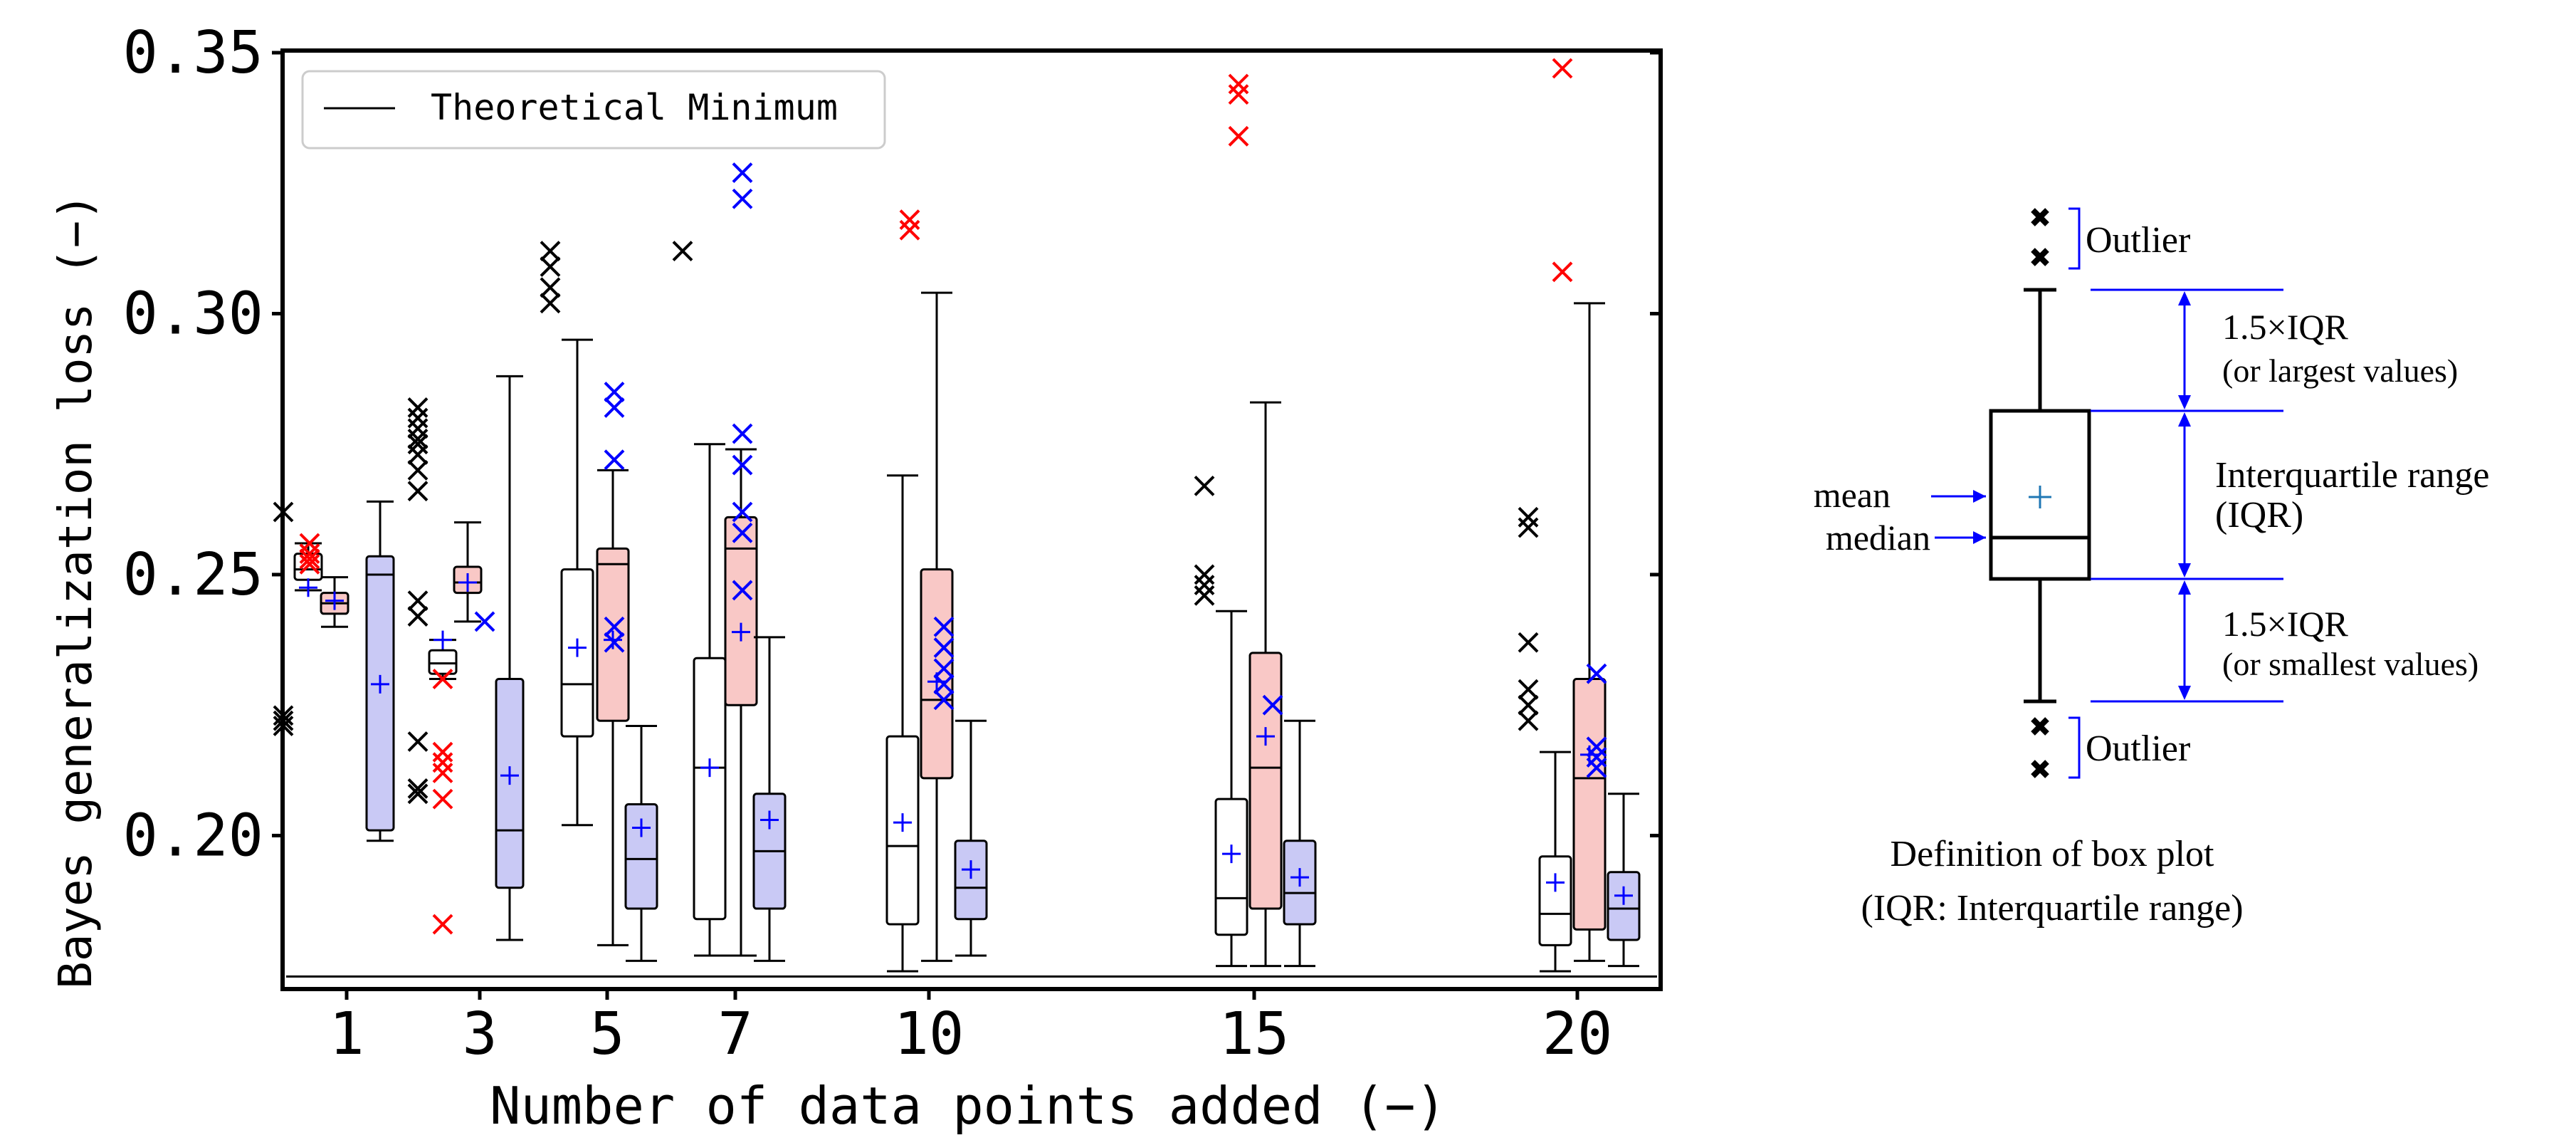  What do you see at coordinates (2052, 908) in the screenshot?
I see `definition-caption-sub: (IQR: Interquartile range)` at bounding box center [2052, 908].